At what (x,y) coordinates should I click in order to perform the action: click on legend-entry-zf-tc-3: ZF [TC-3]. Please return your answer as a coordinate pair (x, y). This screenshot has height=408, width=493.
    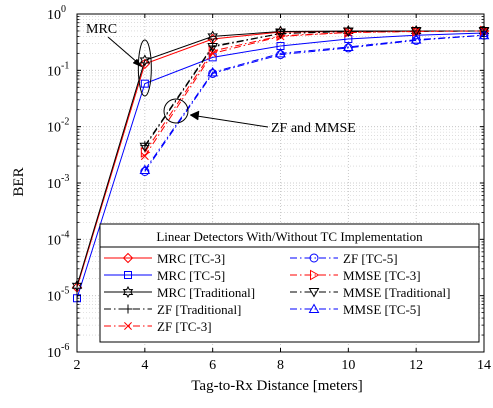
    Looking at the image, I should click on (158, 326).